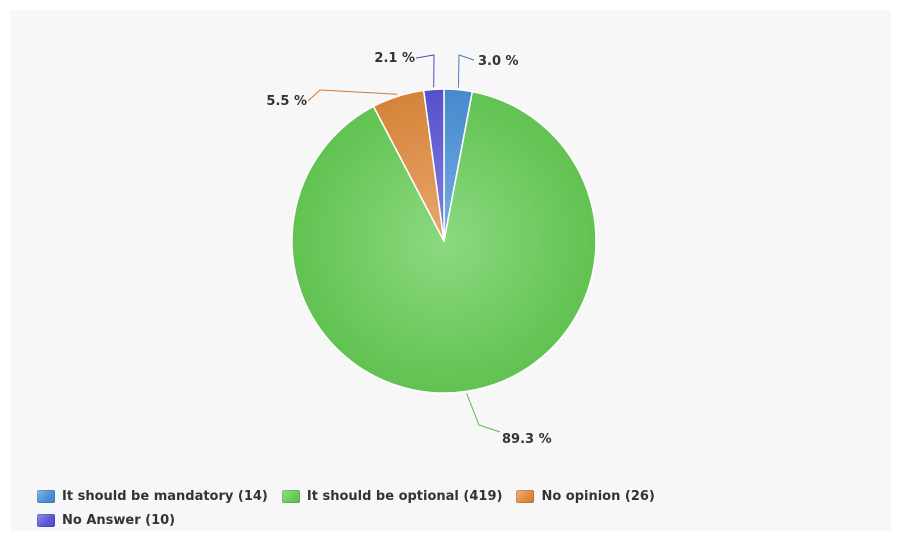  What do you see at coordinates (394, 58) in the screenshot?
I see `slice-percent-label-4: 2.1 %` at bounding box center [394, 58].